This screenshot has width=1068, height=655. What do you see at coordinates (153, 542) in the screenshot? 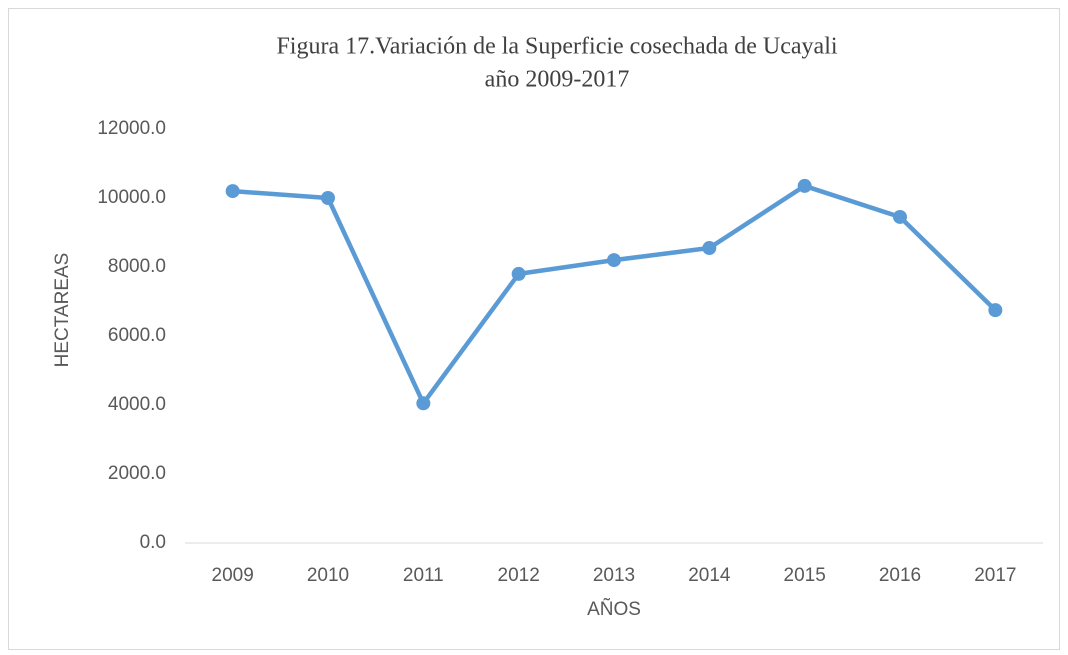
I see `y-tick-label: 0.0` at bounding box center [153, 542].